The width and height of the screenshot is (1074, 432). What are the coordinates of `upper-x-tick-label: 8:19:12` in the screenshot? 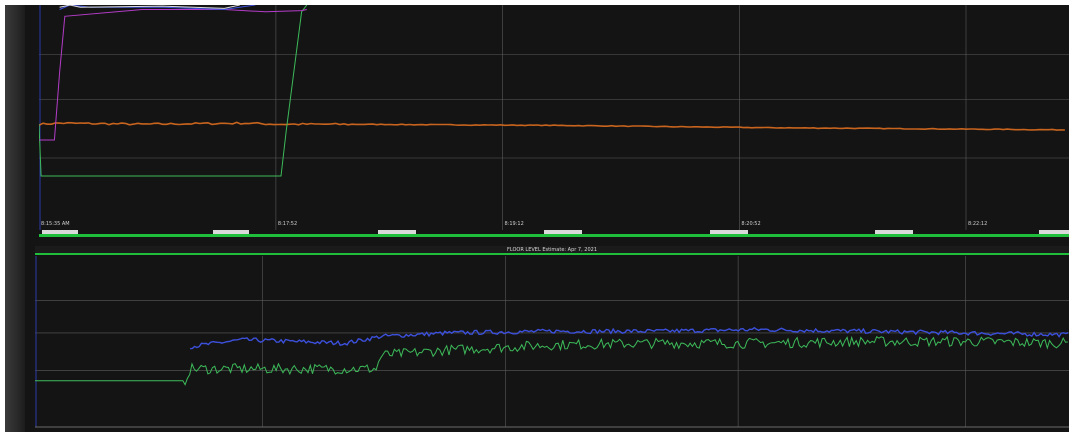 It's located at (514, 224).